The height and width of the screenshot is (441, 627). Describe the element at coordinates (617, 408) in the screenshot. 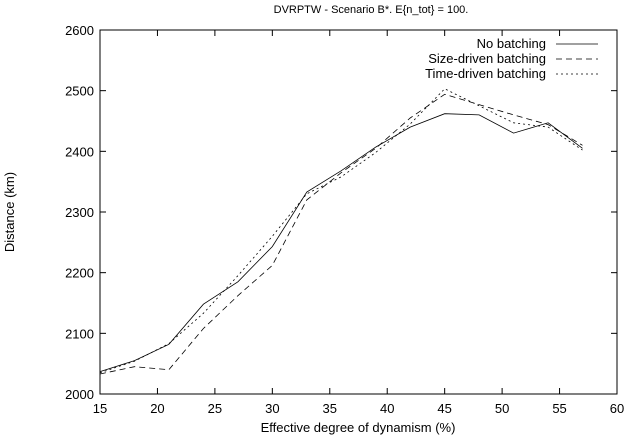

I see `x-tick-label: 60` at that location.